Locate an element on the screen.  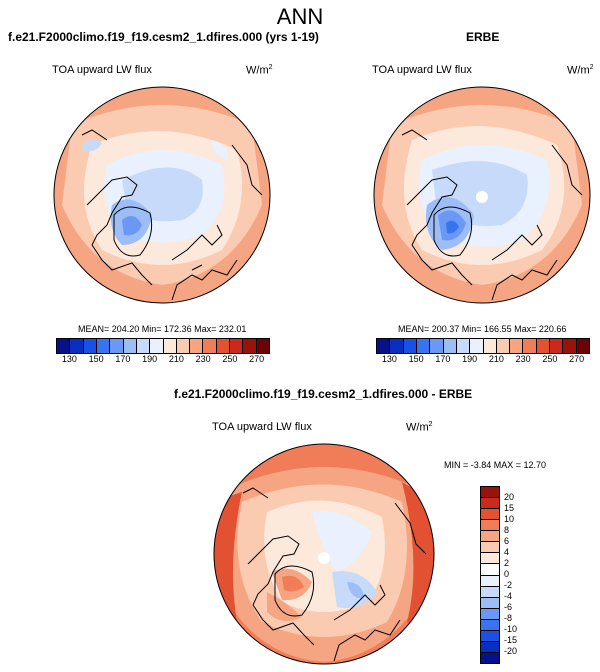
diff-polar-map is located at coordinates (324, 554).